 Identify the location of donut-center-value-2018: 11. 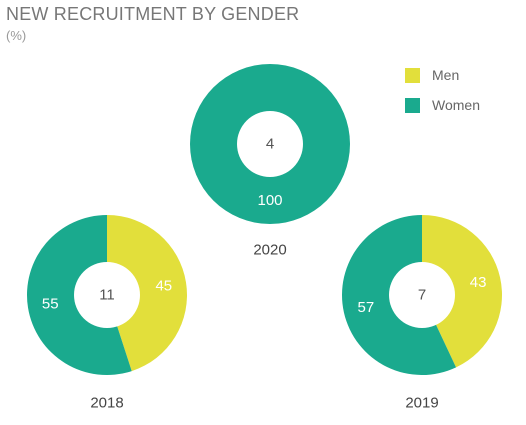
(107, 295).